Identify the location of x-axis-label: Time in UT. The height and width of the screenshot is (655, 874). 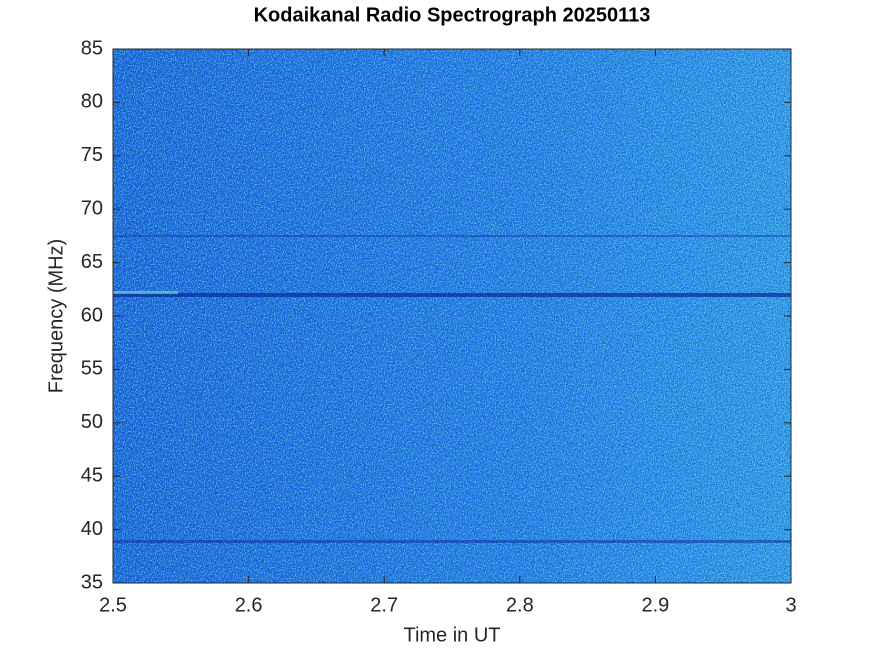
(451, 635).